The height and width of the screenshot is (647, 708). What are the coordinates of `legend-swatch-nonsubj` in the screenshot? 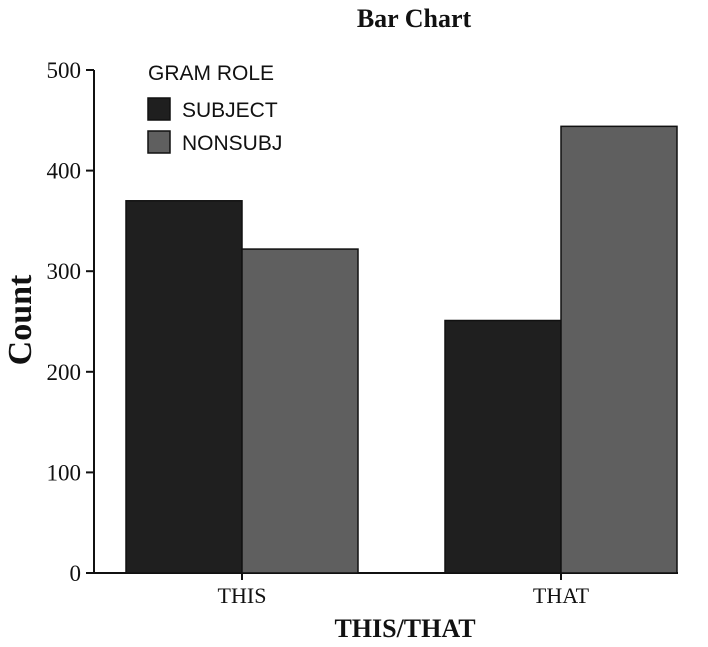 It's located at (159, 142).